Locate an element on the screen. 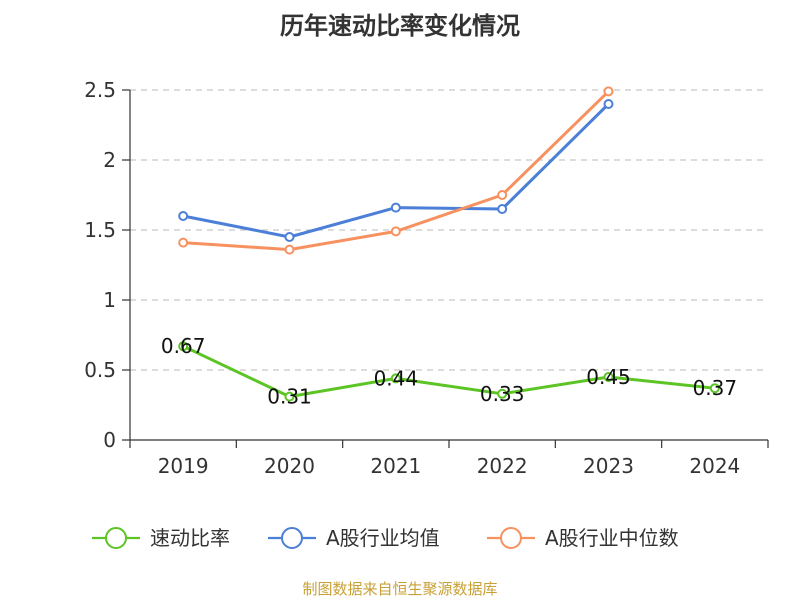 This screenshot has height=600, width=800. data-label: 0.31 is located at coordinates (289, 397).